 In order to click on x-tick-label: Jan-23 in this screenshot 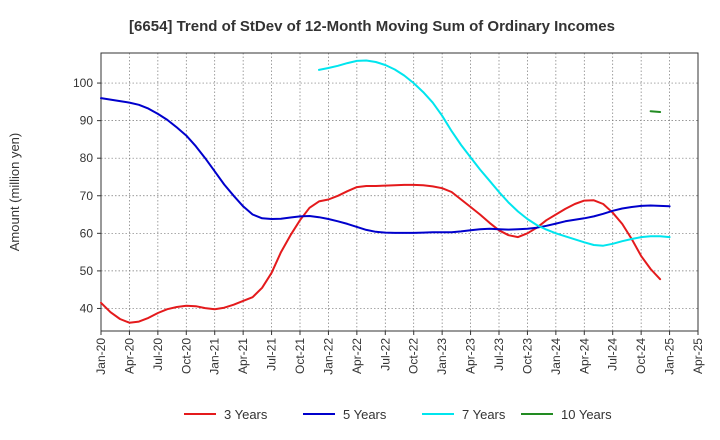, I will do `click(442, 356)`.